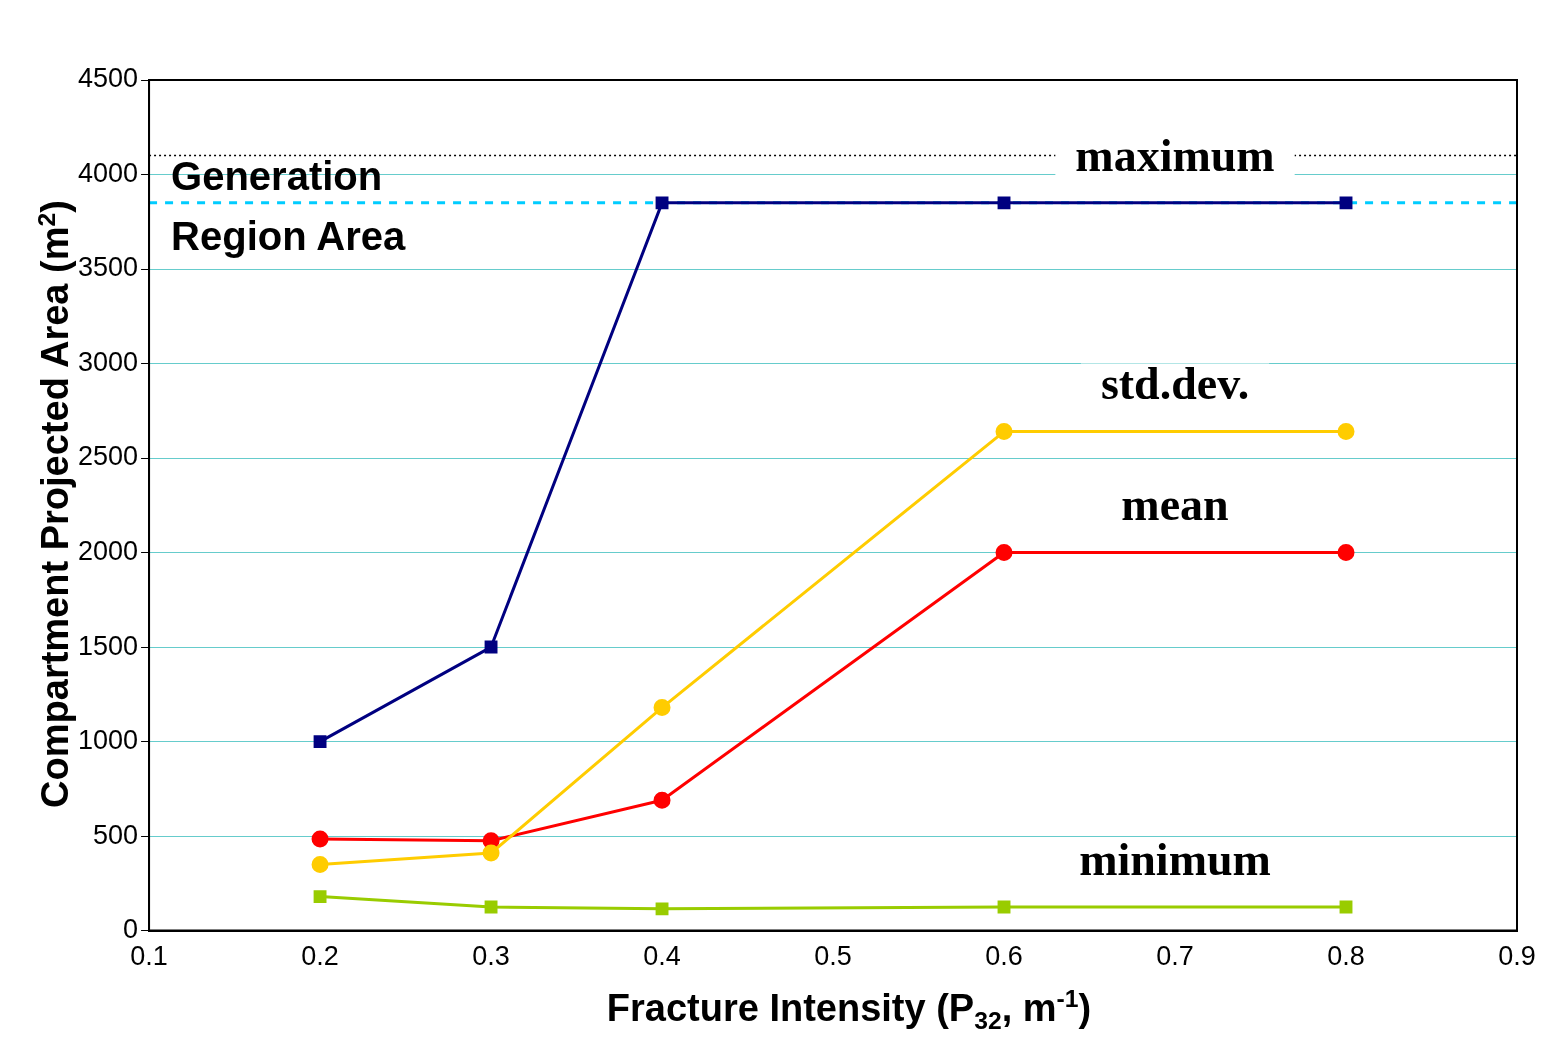 The image size is (1547, 1057). Describe the element at coordinates (1346, 956) in the screenshot. I see `x-tick-label: 0.8` at that location.